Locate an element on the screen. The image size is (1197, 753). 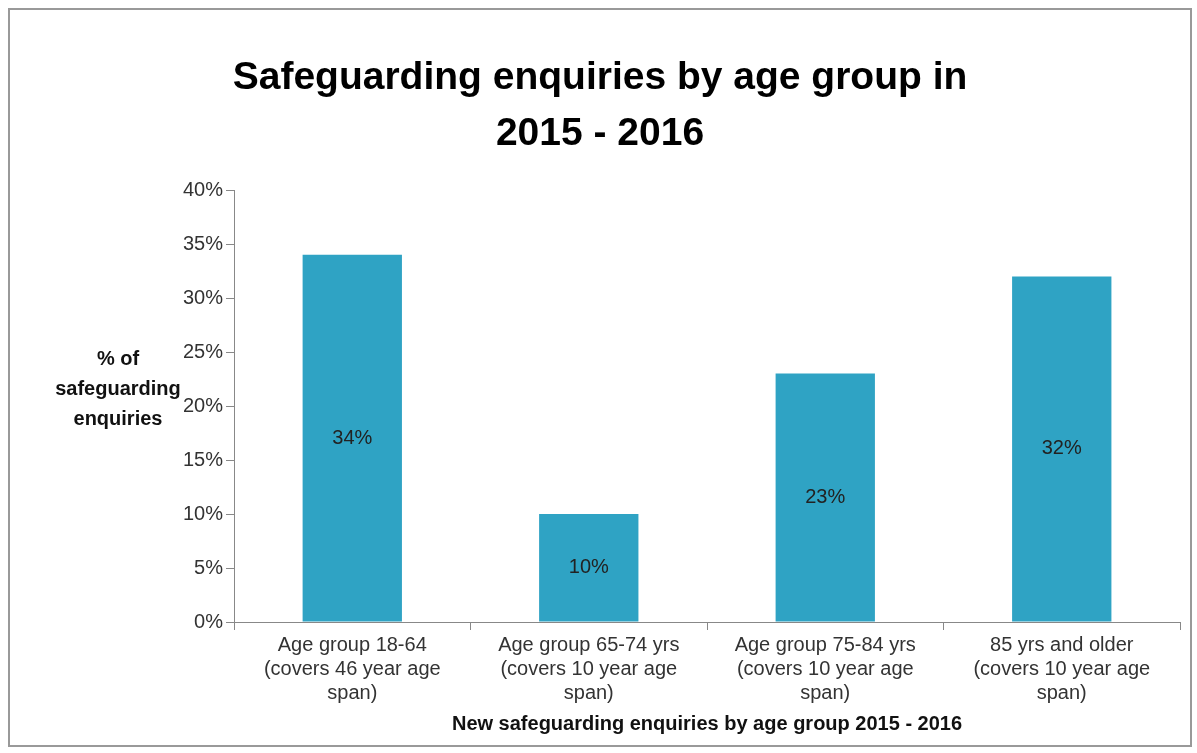
y-tick-label: 5% is located at coordinates (209, 566).